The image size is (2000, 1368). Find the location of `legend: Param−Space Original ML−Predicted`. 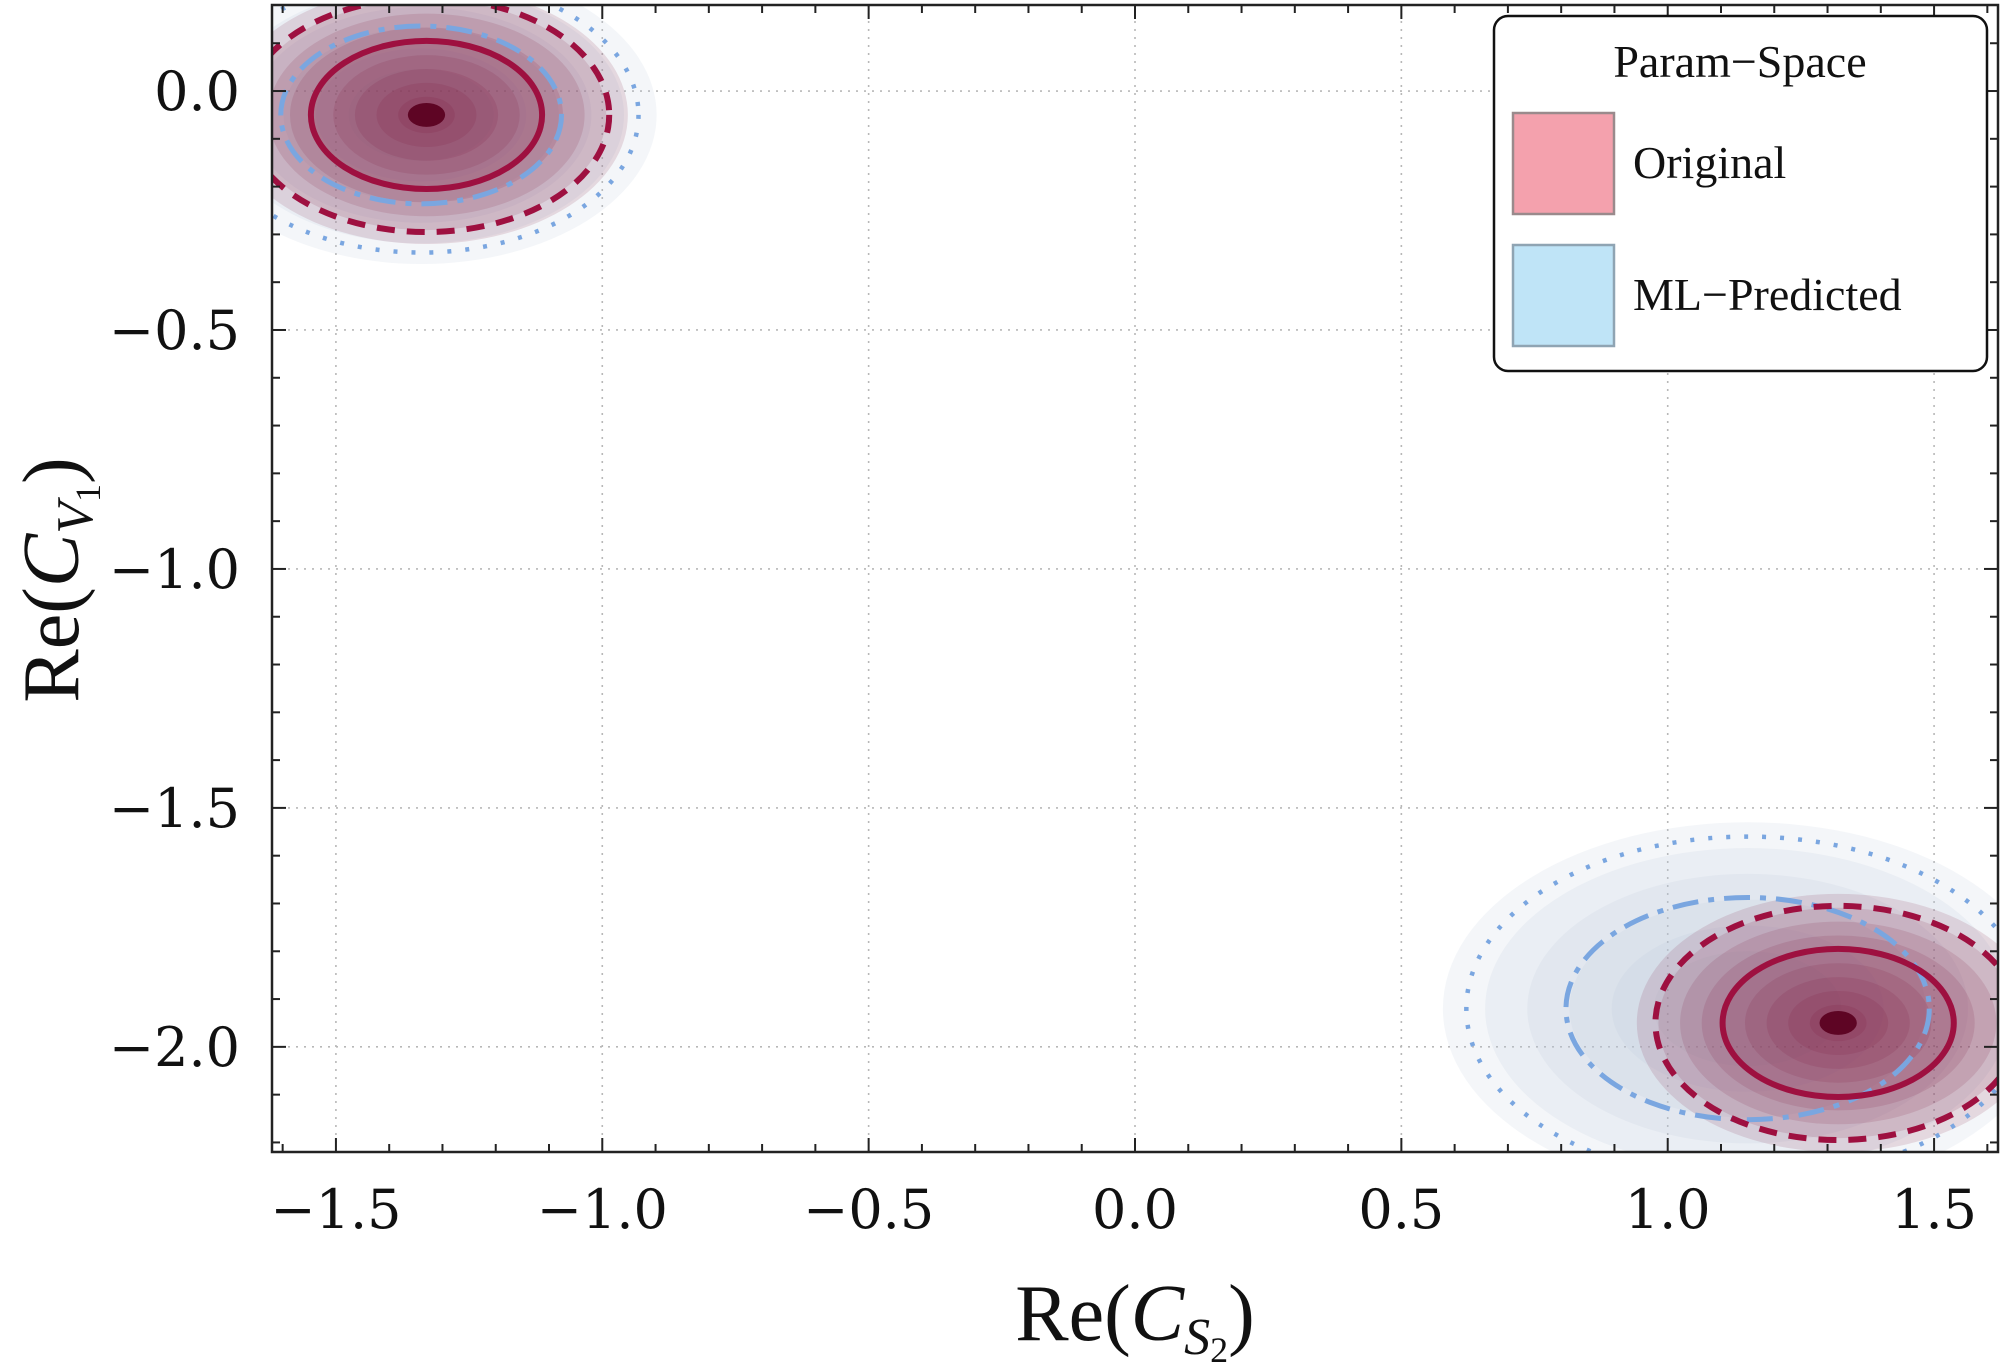

legend: Param−Space Original ML−Predicted is located at coordinates (1740, 193).